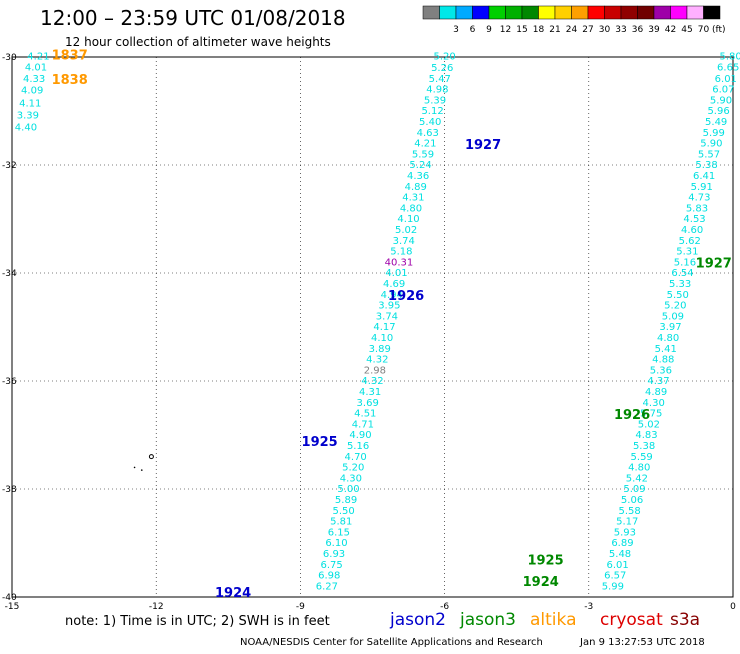 This screenshot has width=740, height=654. I want to click on swh-value-label: 5.80, so click(729, 57).